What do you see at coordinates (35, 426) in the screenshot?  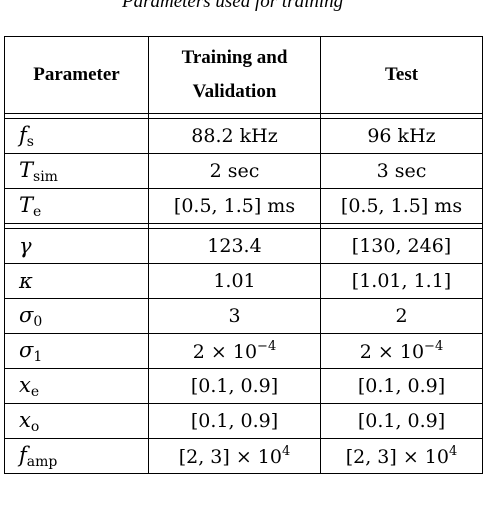 I see `param-subscript: o` at bounding box center [35, 426].